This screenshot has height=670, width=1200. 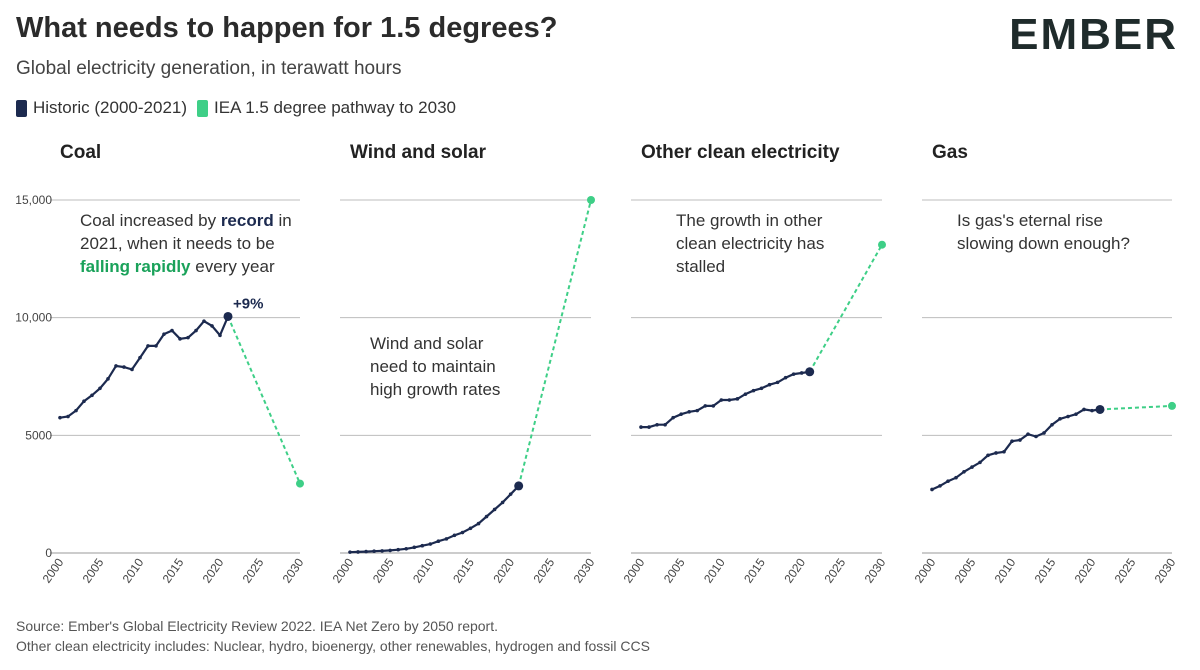 What do you see at coordinates (740, 152) in the screenshot?
I see `panel-3-title: Other clean electricity` at bounding box center [740, 152].